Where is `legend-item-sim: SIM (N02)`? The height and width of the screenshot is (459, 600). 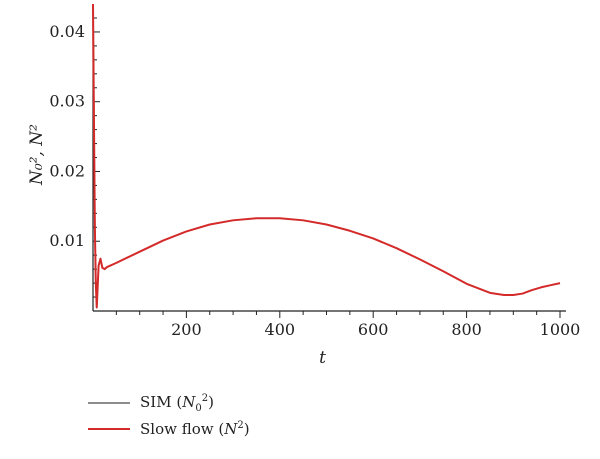 legend-item-sim: SIM (N02) is located at coordinates (169, 403).